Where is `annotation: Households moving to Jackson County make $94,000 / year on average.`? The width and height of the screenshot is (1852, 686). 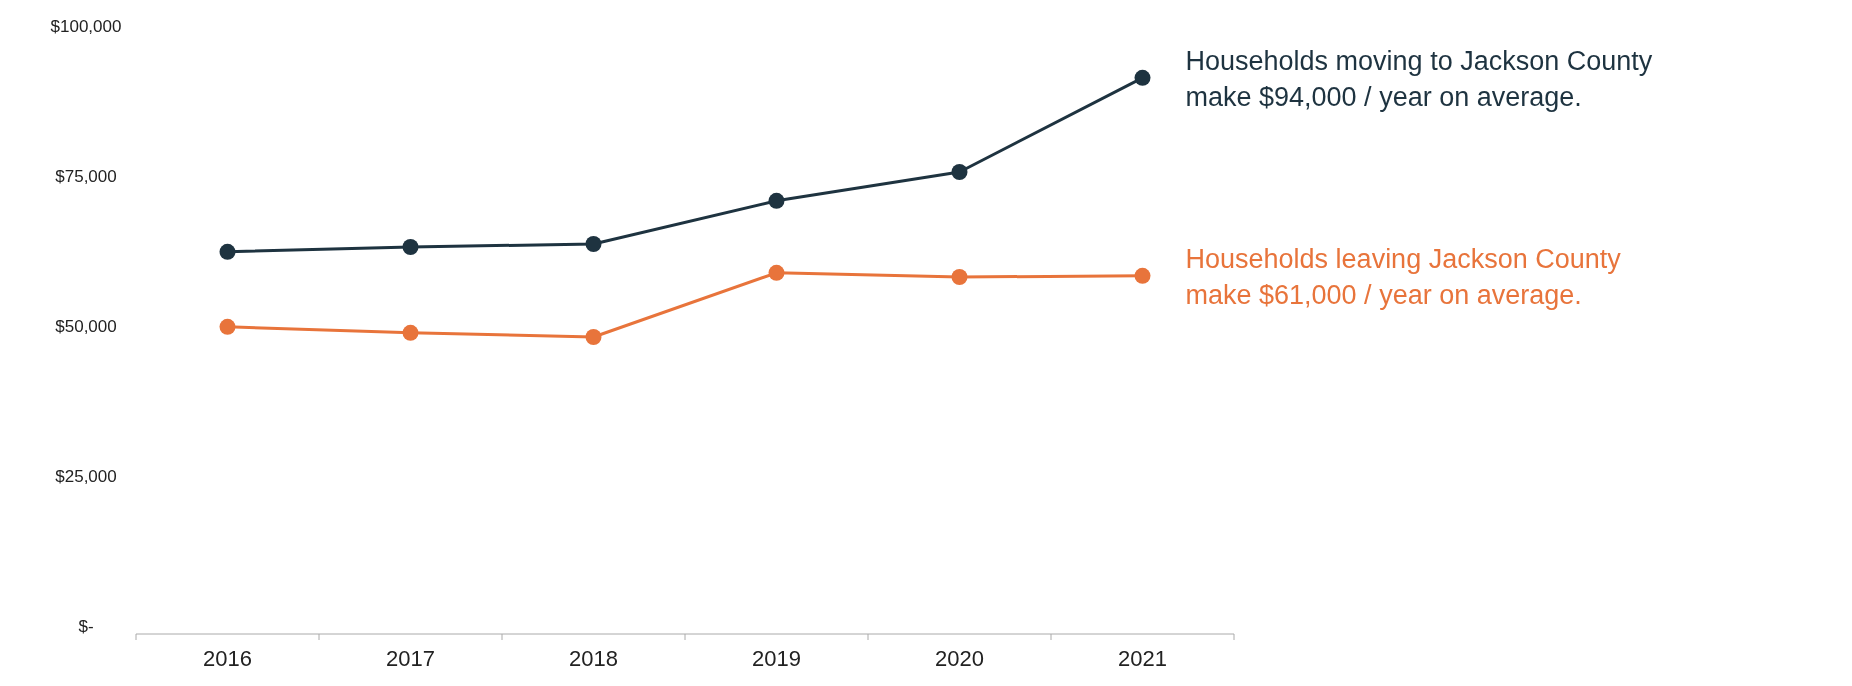 annotation: Households moving to Jackson County make $94,000 / year on average. is located at coordinates (1419, 78).